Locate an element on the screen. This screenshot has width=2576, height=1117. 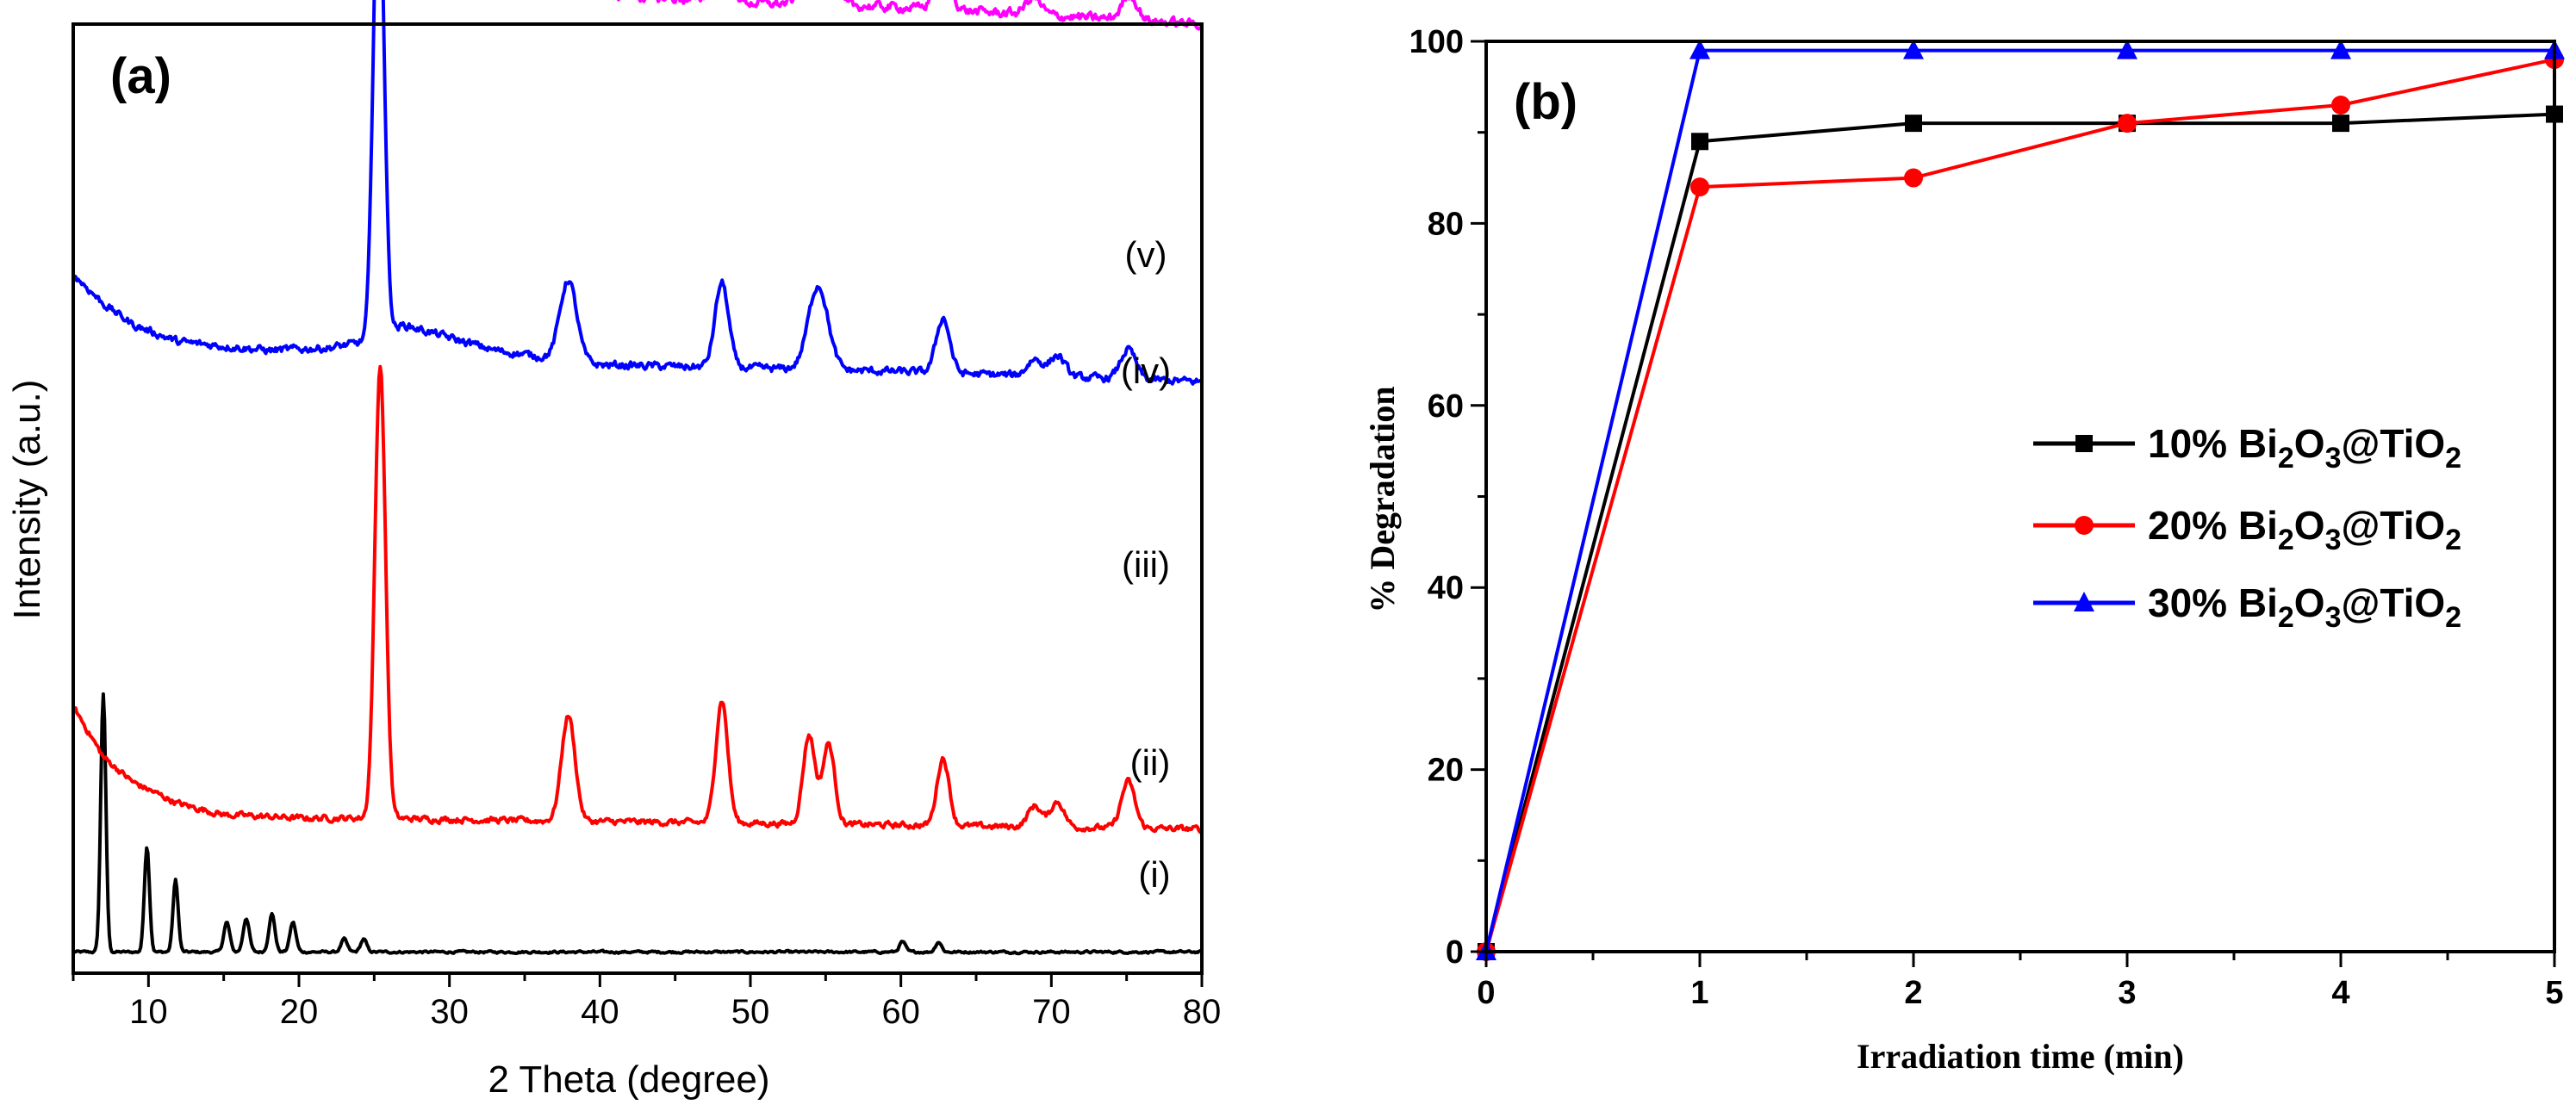
panel-a-x-ticks: 10 20 30 40 50 60 70 80 is located at coordinates (647, 1002).